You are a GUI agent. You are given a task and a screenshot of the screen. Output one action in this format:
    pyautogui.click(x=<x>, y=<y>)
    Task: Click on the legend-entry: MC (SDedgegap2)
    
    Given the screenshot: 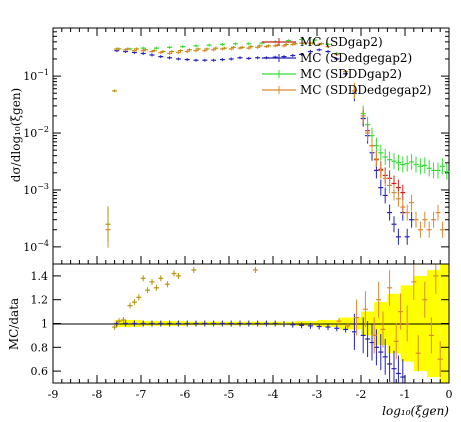 What is the action you would take?
    pyautogui.click(x=356, y=58)
    